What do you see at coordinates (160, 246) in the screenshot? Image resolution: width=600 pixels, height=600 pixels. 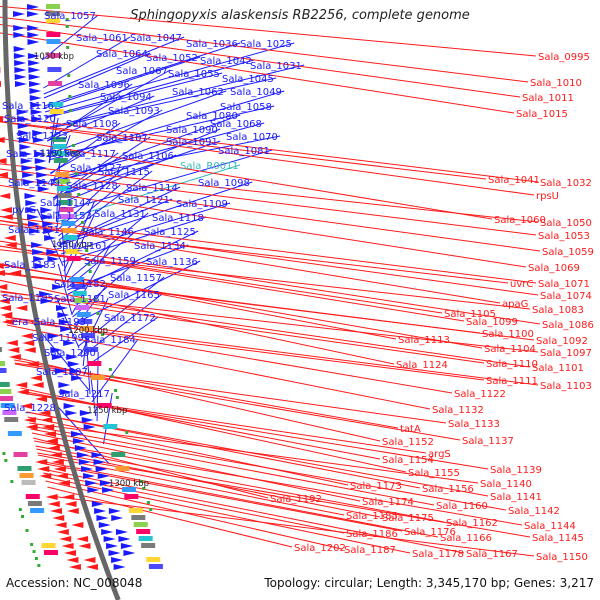 I see `gene-label: Sala_1134` at bounding box center [160, 246].